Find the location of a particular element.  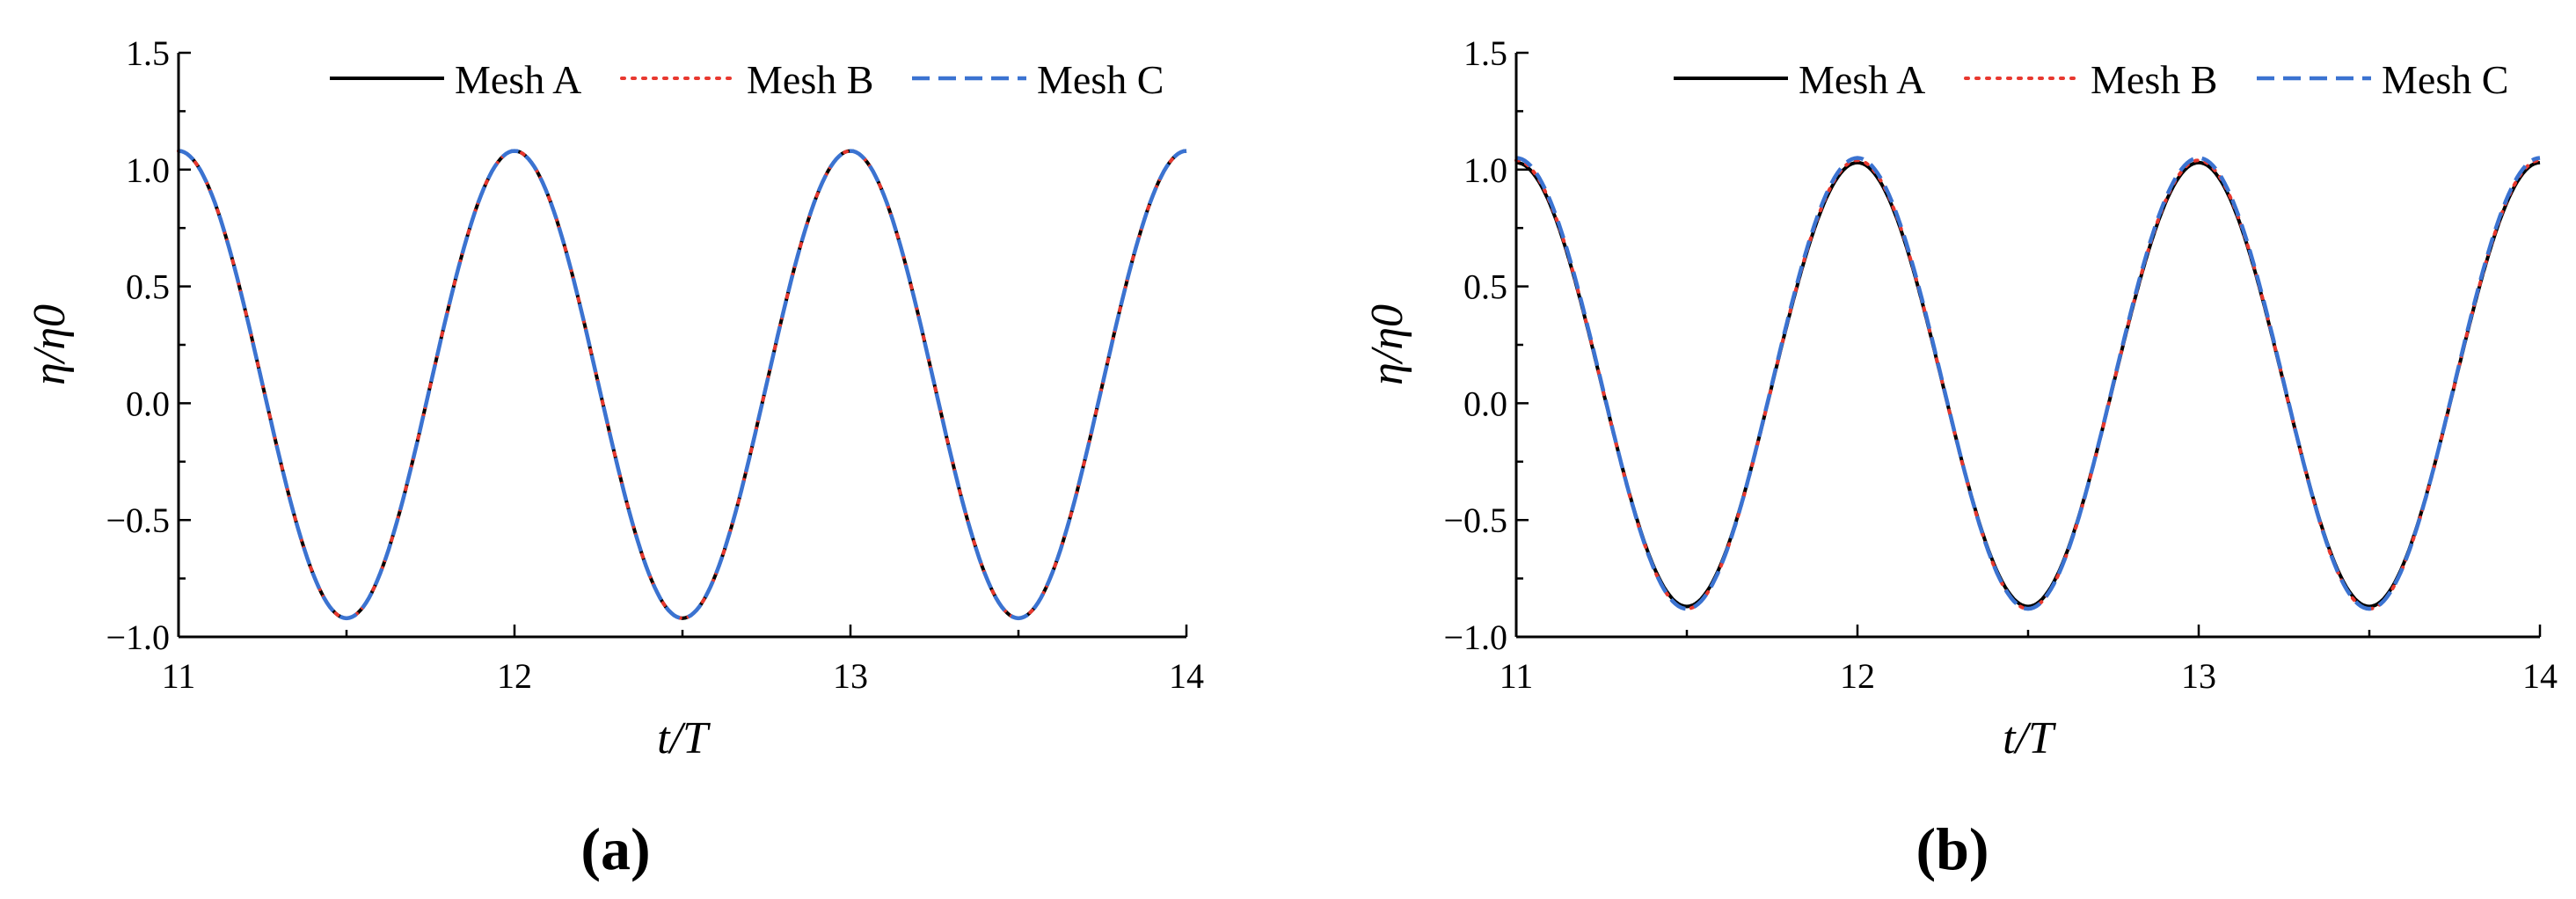

panel-label: (b) is located at coordinates (1952, 848).